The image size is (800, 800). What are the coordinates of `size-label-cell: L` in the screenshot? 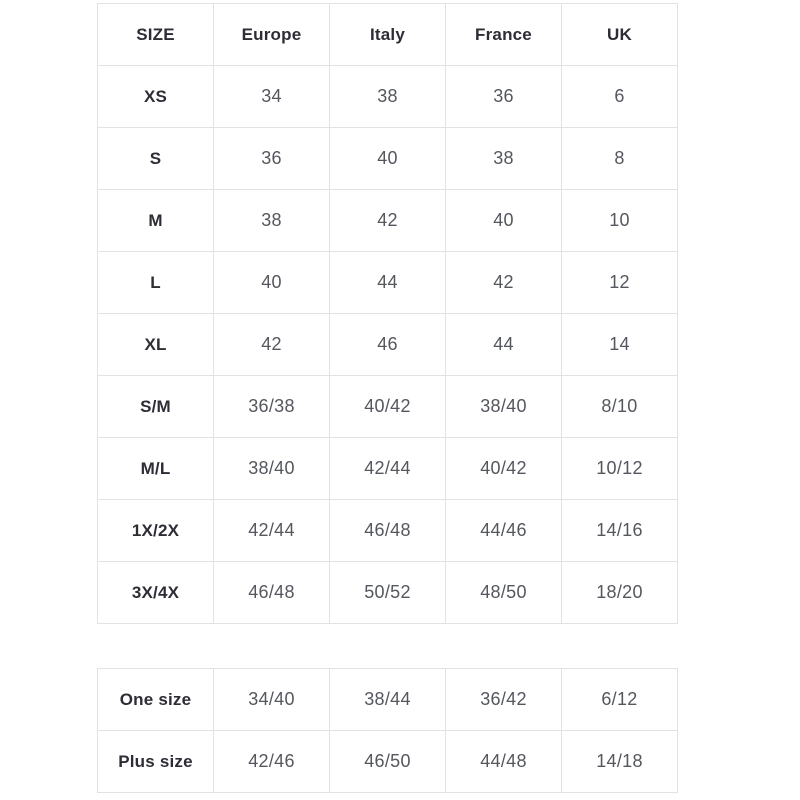 It's located at (155, 282).